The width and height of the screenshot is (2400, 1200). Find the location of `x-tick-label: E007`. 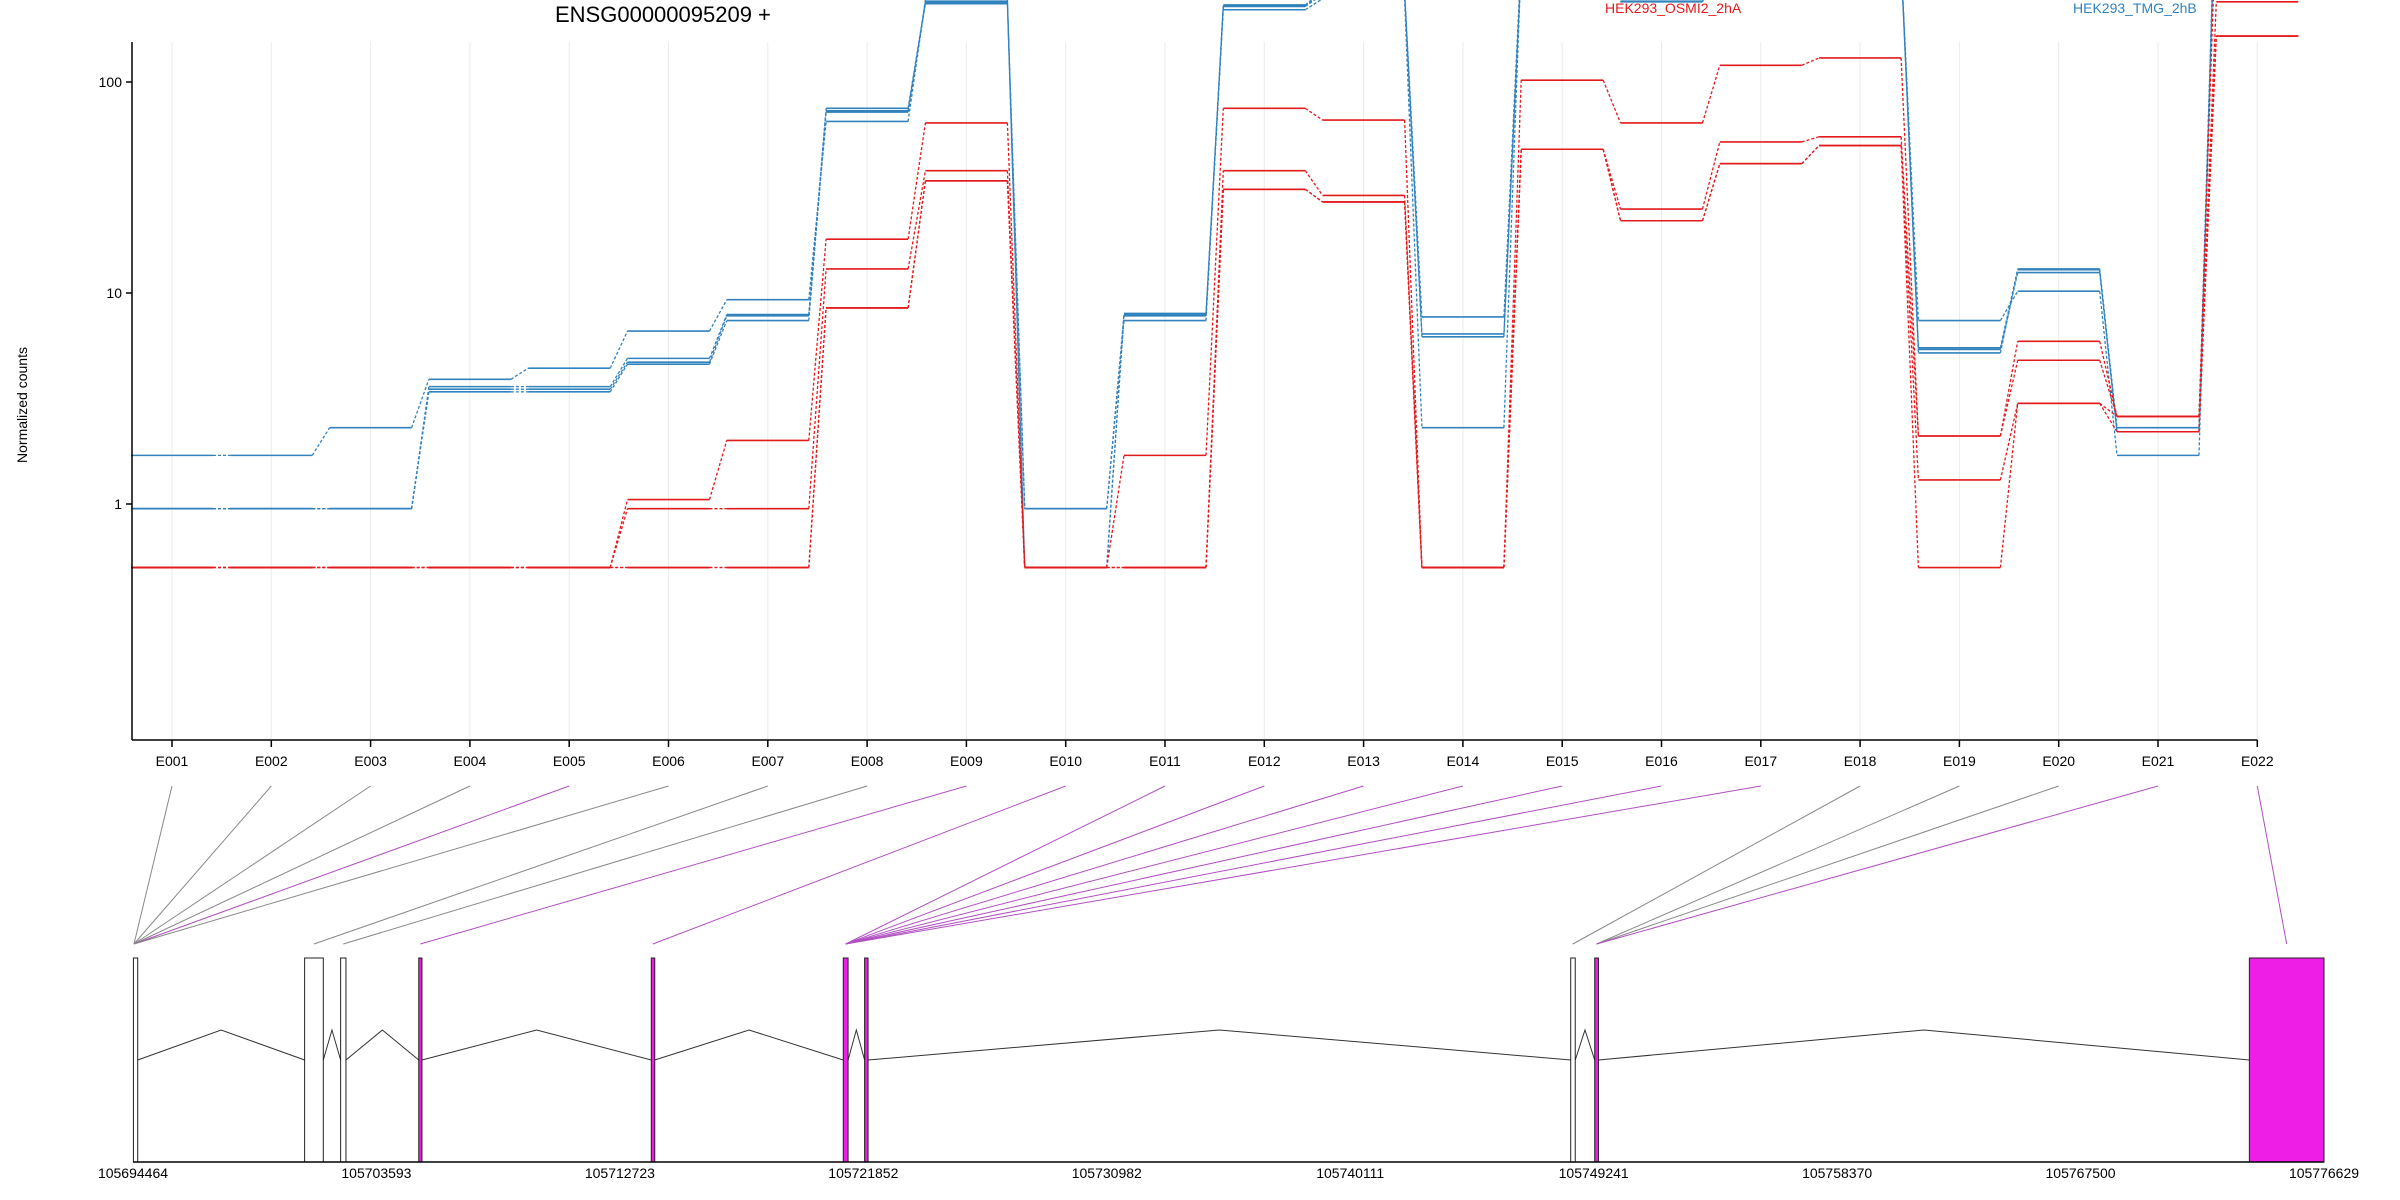

x-tick-label: E007 is located at coordinates (767, 761).